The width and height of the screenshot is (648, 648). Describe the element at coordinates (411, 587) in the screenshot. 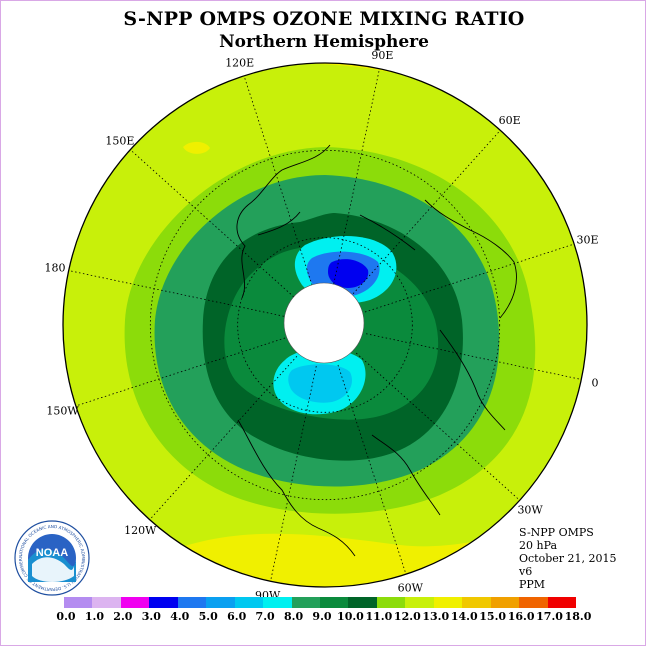

I see `longitude-label: 60W` at that location.